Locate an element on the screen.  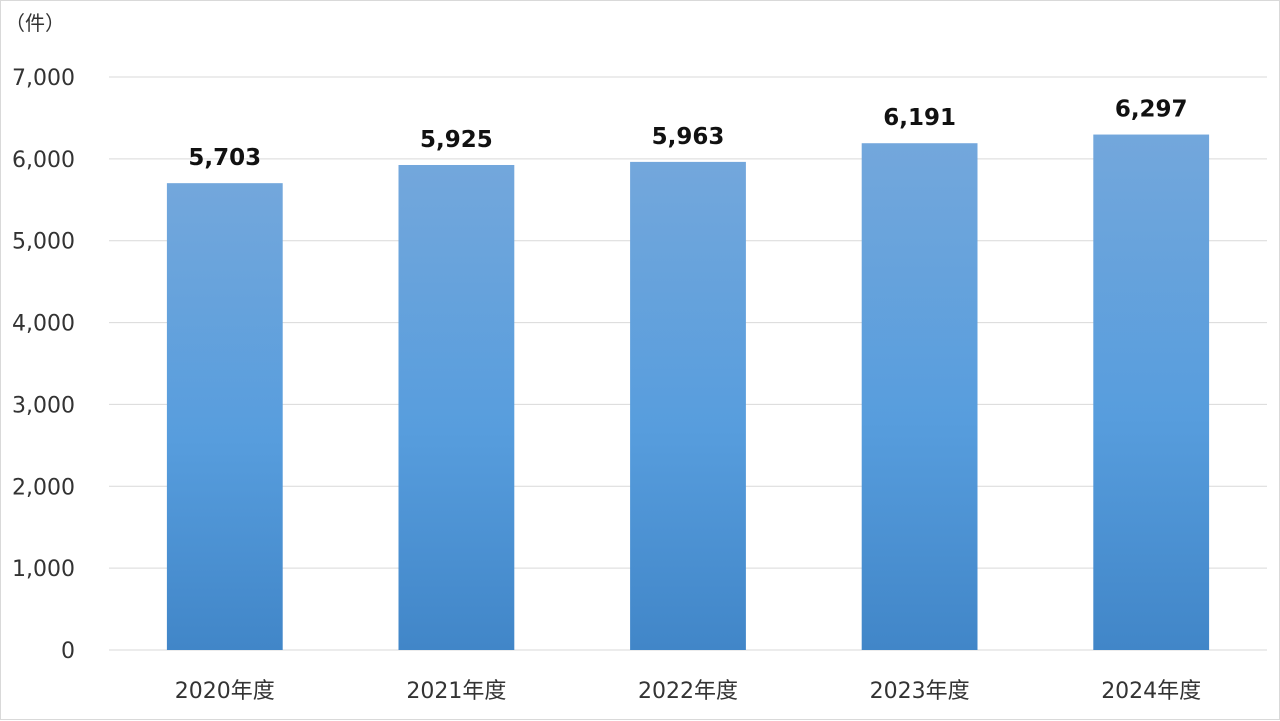
bar-2022年度 is located at coordinates (688, 405).